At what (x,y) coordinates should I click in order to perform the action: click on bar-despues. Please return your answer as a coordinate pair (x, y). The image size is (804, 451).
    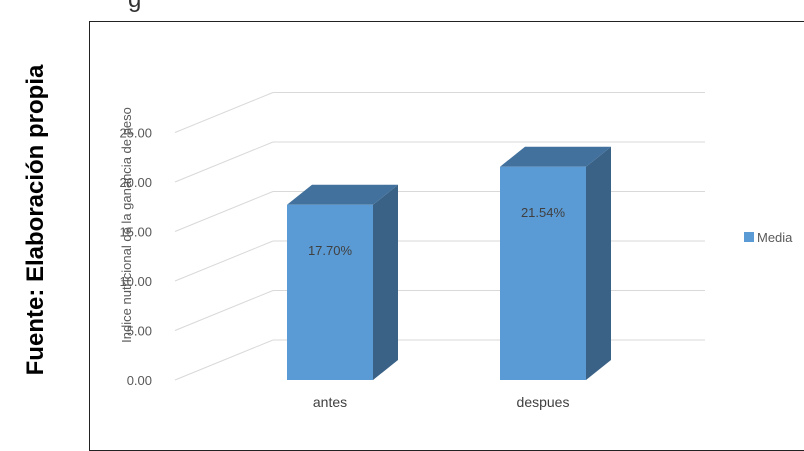
    Looking at the image, I should click on (543, 273).